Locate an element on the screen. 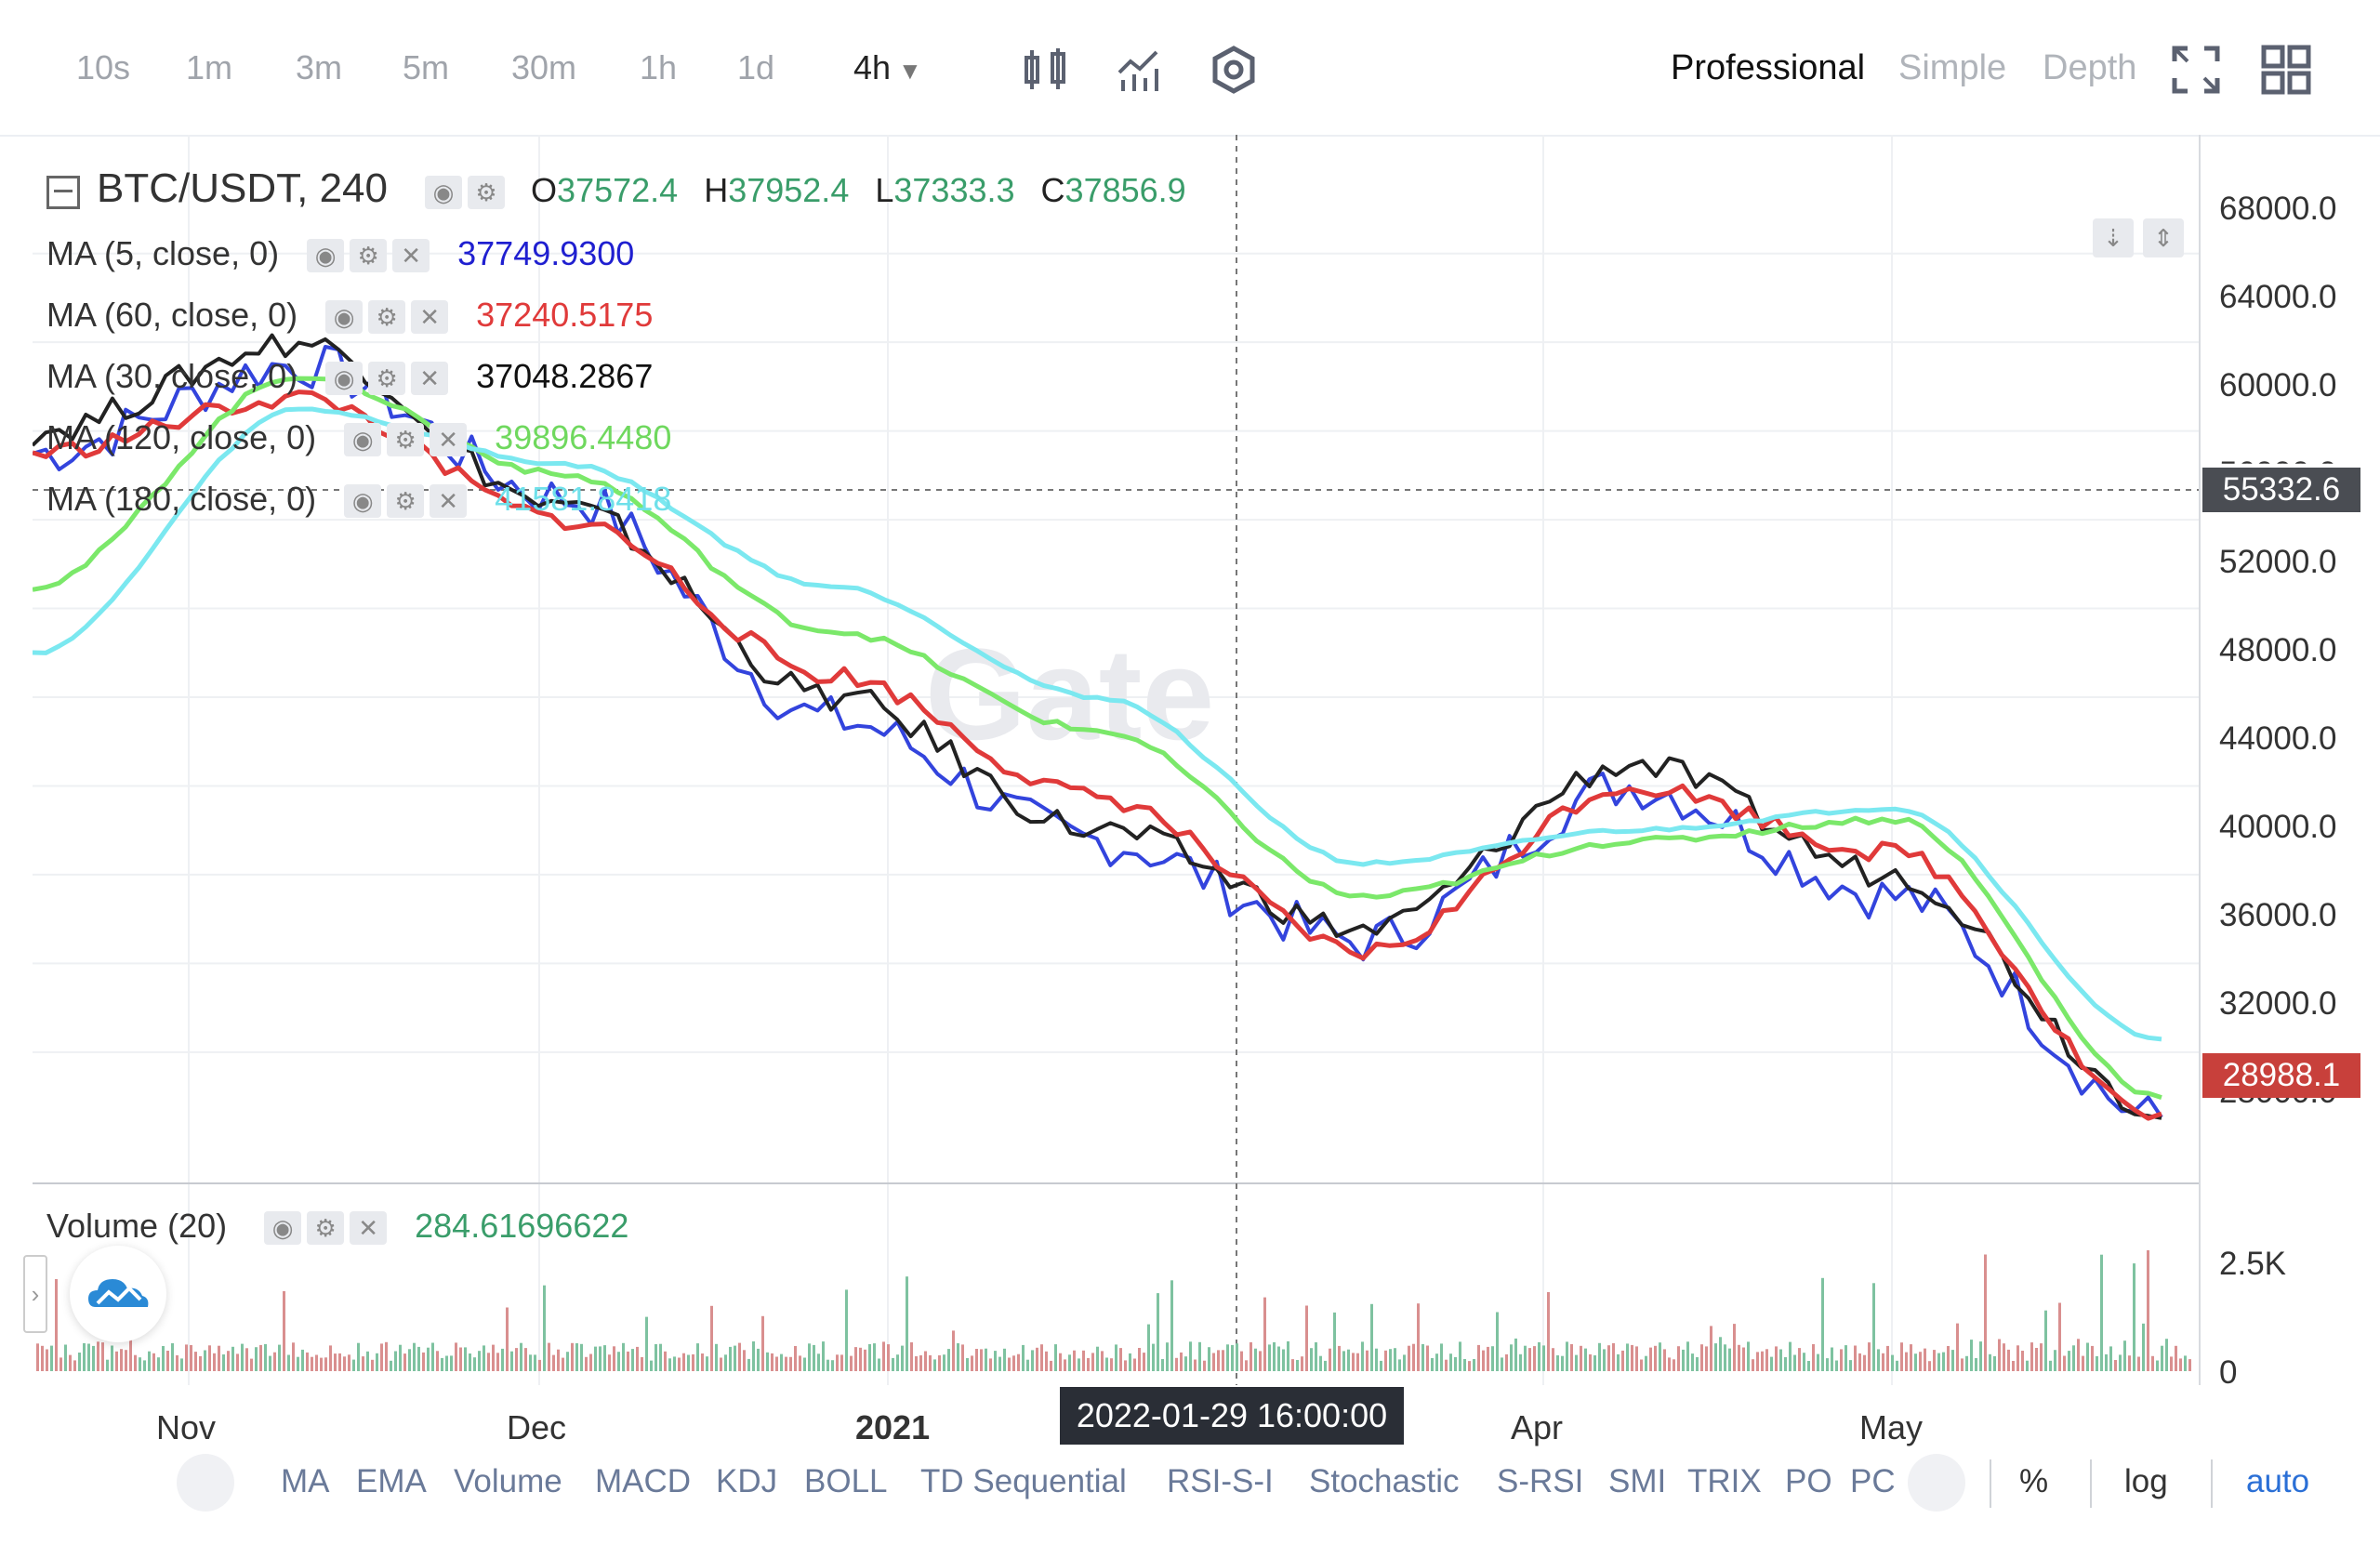 The height and width of the screenshot is (1558, 2380). ma-label: MA (30, close, 0) is located at coordinates (172, 376).